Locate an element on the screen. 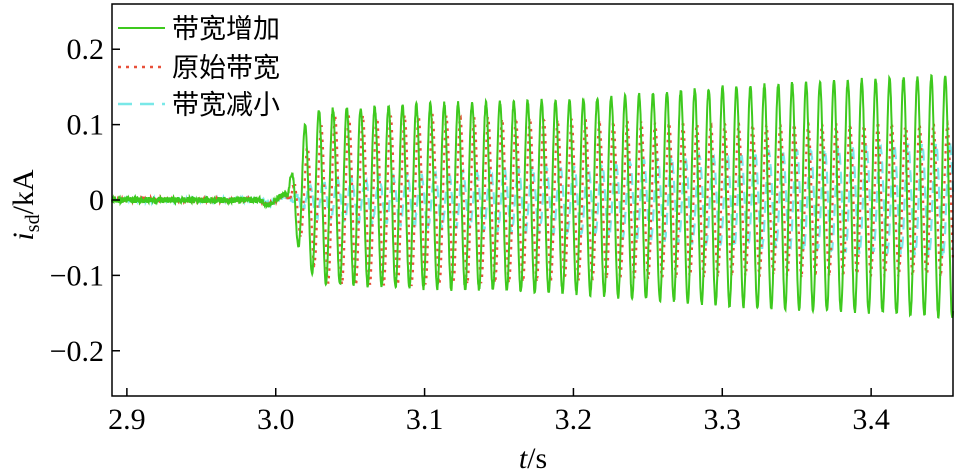  x-axis-unit: /s is located at coordinates (537, 456).